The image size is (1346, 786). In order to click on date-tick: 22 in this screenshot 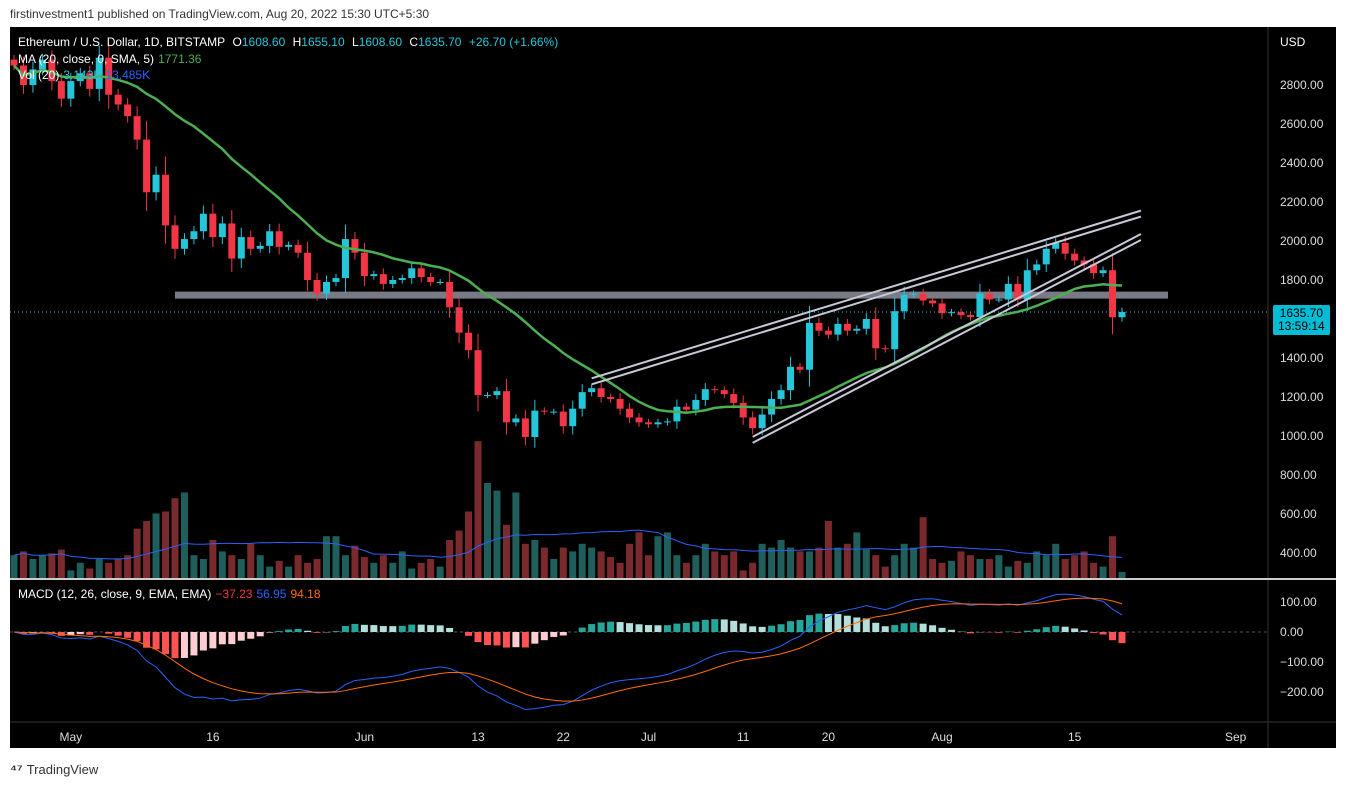, I will do `click(564, 737)`.